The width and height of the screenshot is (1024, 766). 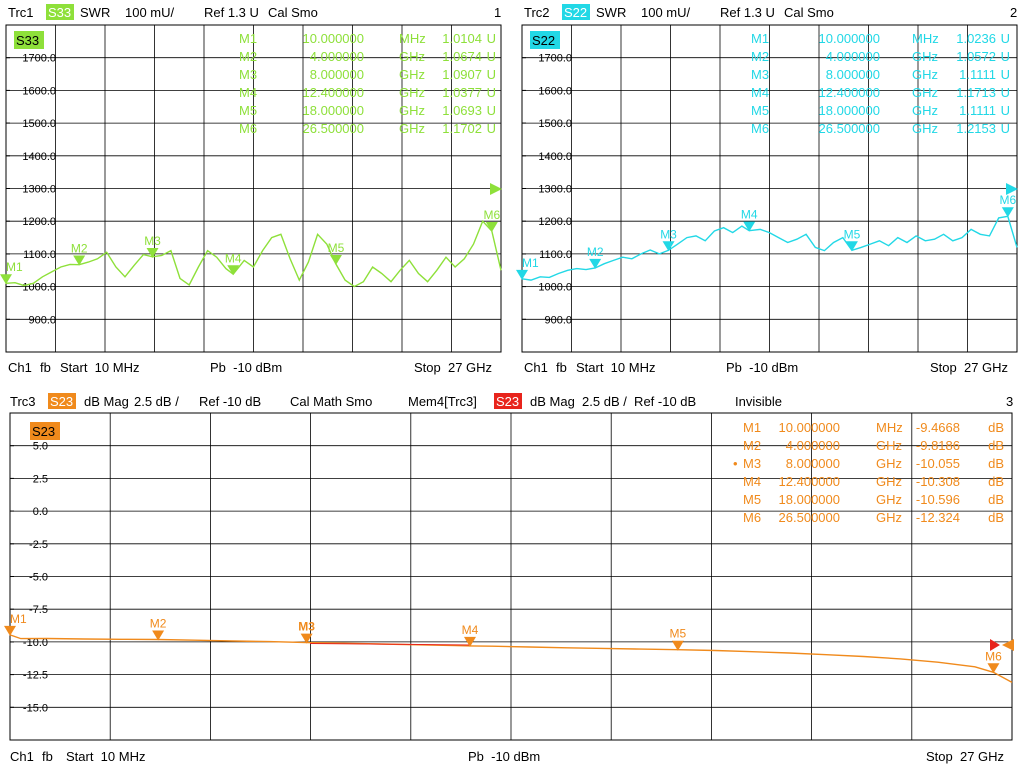 What do you see at coordinates (809, 12) in the screenshot?
I see `pane-2-cal: Cal Smo` at bounding box center [809, 12].